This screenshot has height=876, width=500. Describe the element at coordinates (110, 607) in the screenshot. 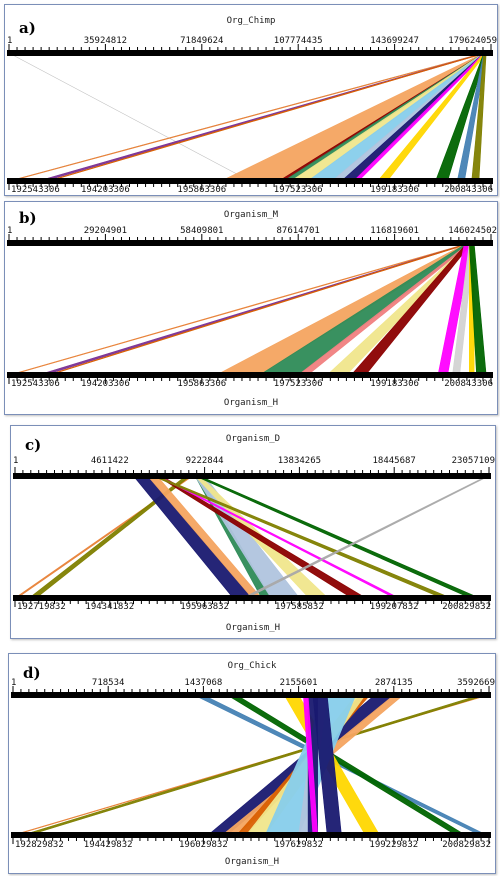

I see `bottom-tick-label: 194341832` at that location.